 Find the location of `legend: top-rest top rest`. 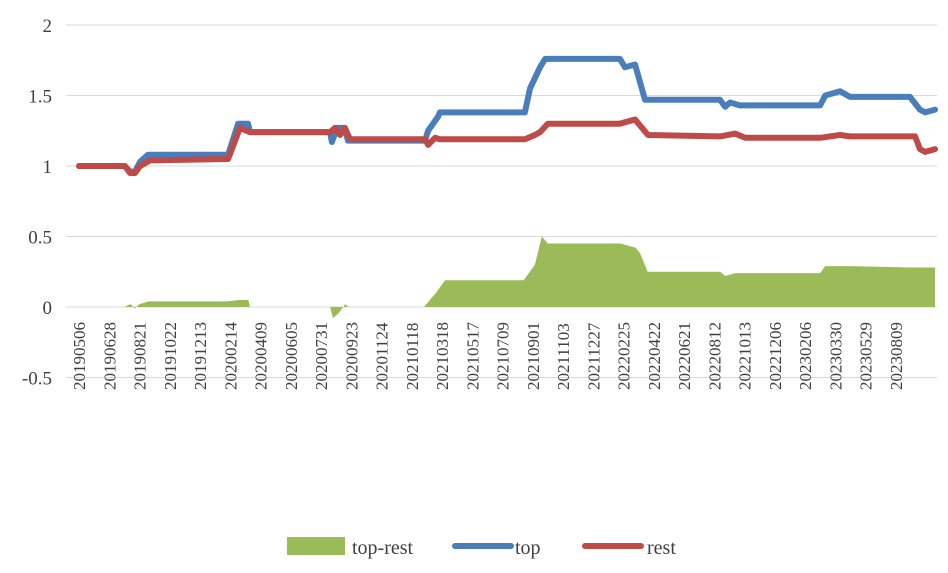

legend: top-rest top rest is located at coordinates (481, 548).